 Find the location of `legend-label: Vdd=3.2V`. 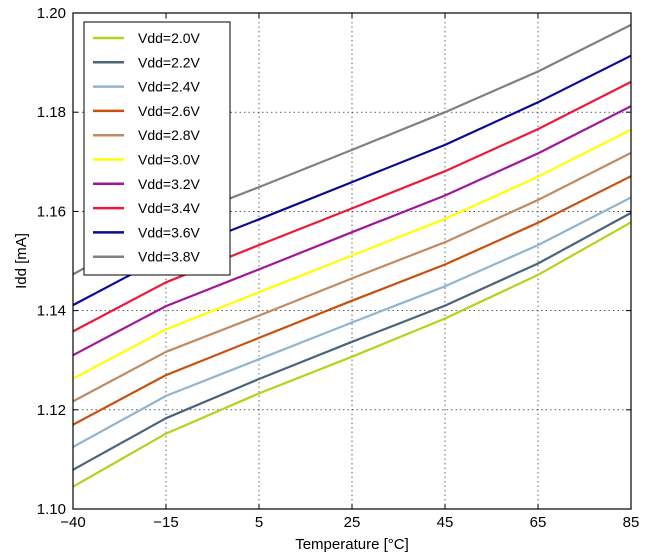

legend-label: Vdd=3.2V is located at coordinates (169, 184).